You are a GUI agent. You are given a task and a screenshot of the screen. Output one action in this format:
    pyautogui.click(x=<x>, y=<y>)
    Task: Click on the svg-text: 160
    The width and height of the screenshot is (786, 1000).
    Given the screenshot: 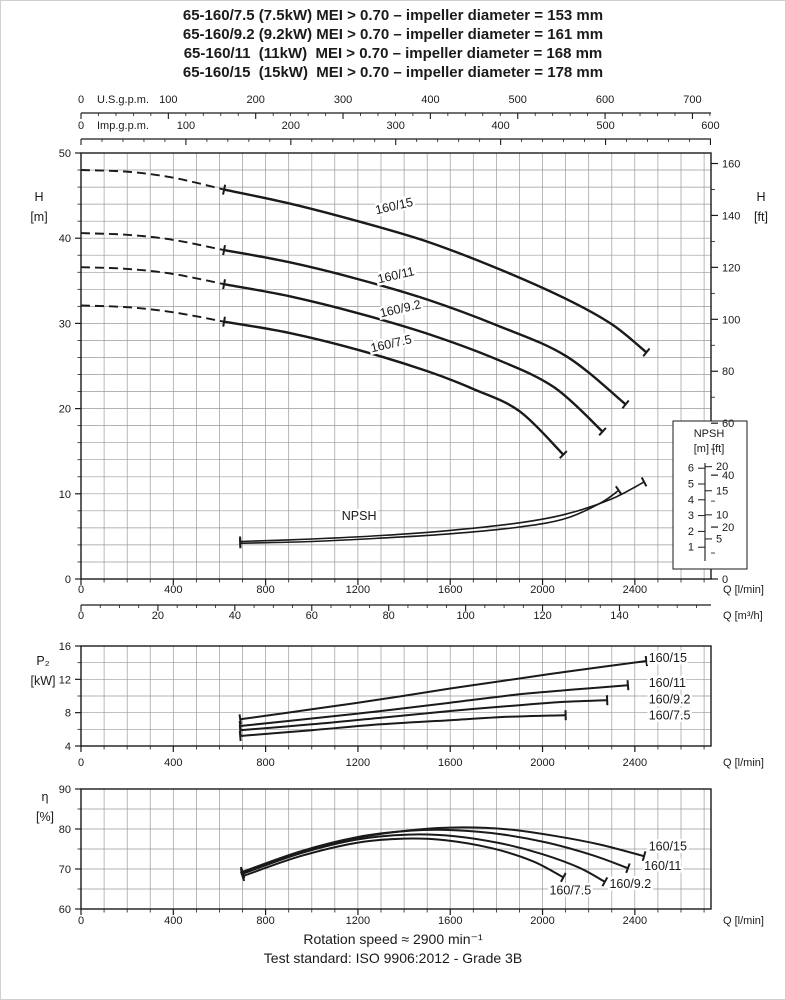 What is the action you would take?
    pyautogui.click(x=731, y=164)
    